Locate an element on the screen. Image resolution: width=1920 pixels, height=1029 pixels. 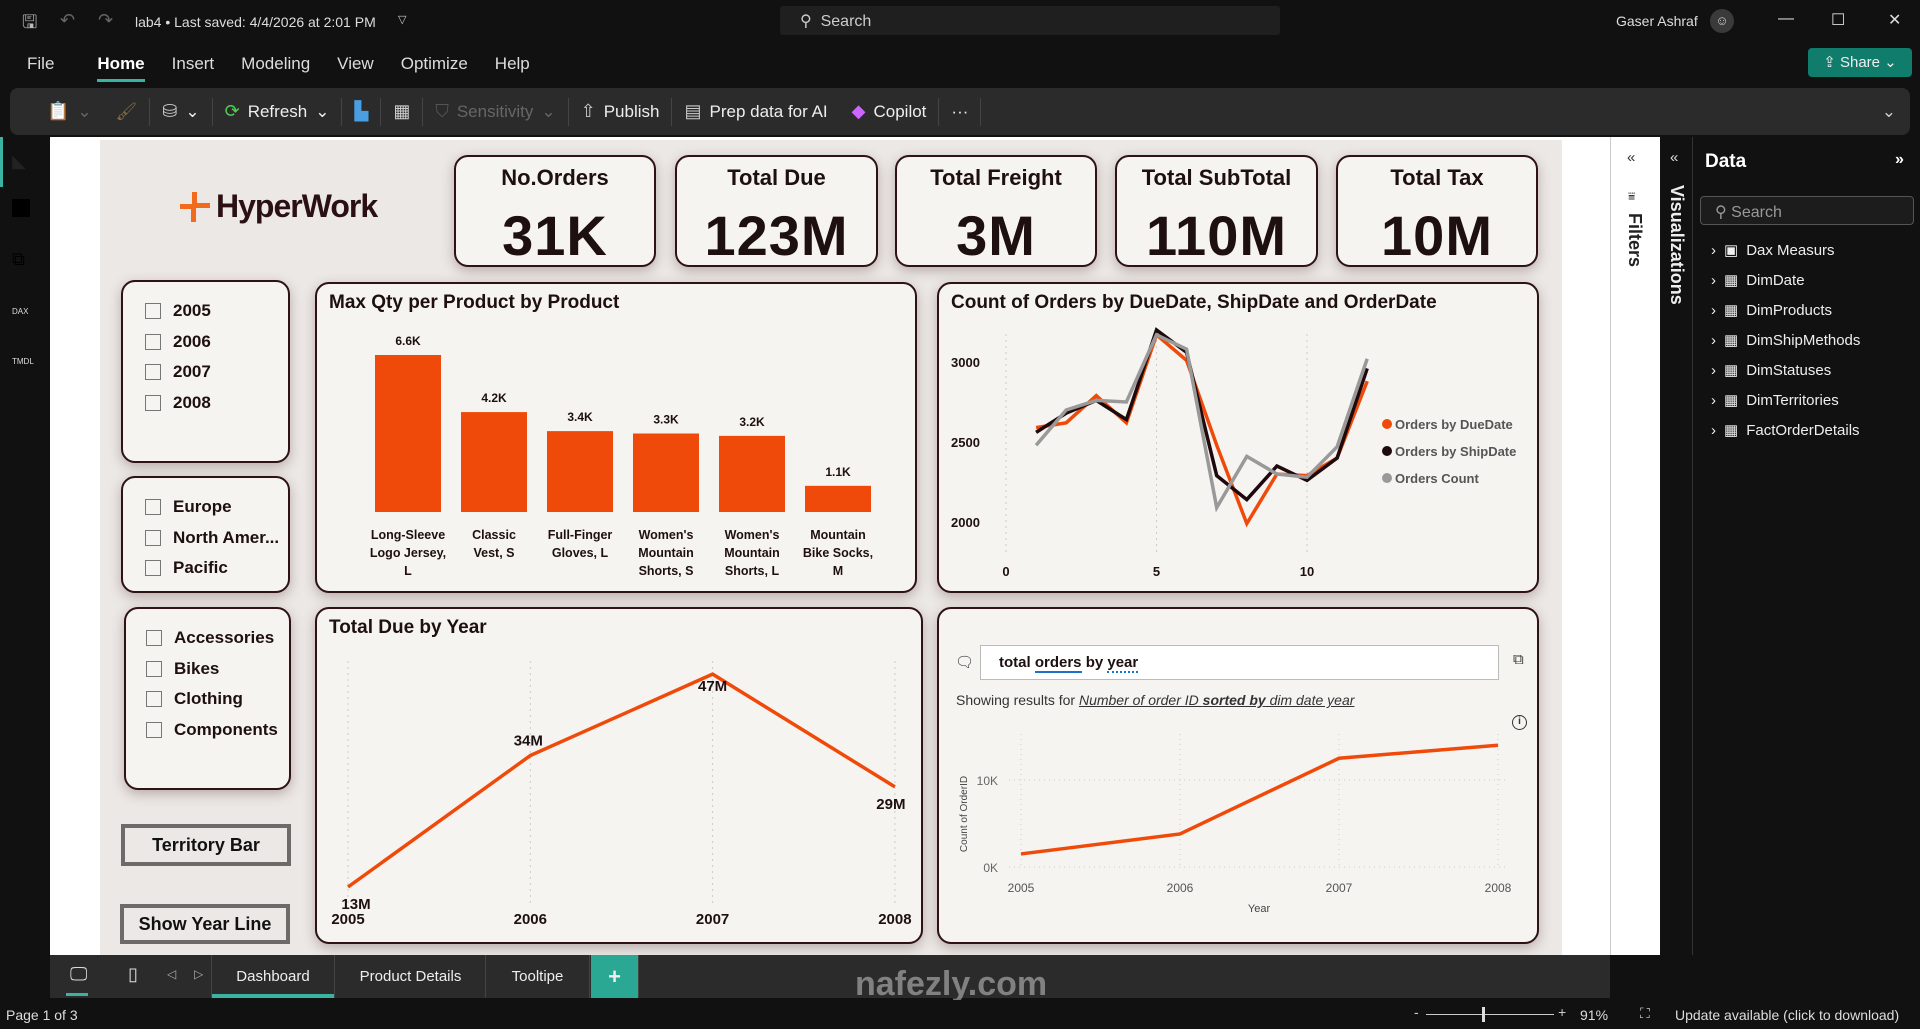
get-data-button: ⛁ ⌄ is located at coordinates (181, 111).